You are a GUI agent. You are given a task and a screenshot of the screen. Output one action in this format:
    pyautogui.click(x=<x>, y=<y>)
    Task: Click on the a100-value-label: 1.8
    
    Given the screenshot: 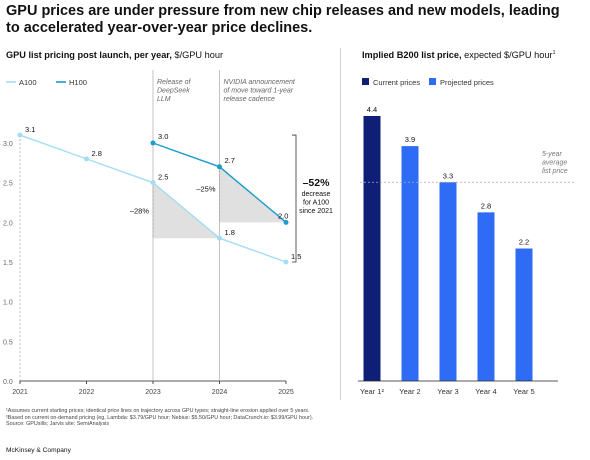 What is the action you would take?
    pyautogui.click(x=230, y=232)
    